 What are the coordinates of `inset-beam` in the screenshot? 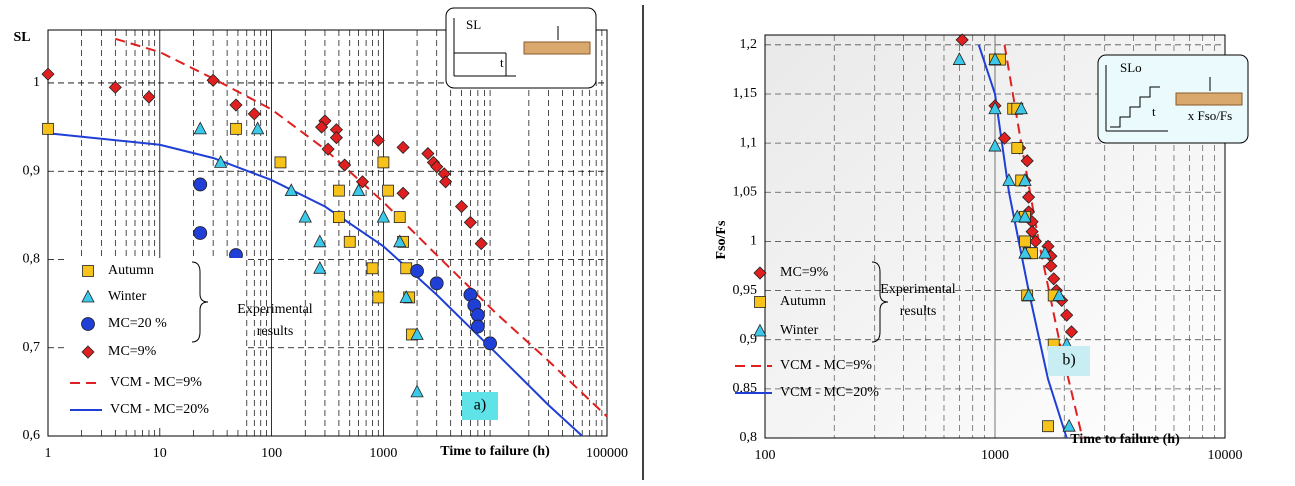 It's located at (1209, 99).